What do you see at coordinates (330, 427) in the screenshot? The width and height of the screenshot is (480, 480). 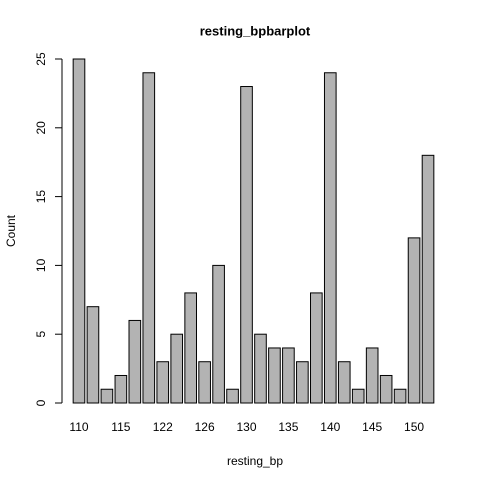 I see `x-tick-label: 140` at bounding box center [330, 427].